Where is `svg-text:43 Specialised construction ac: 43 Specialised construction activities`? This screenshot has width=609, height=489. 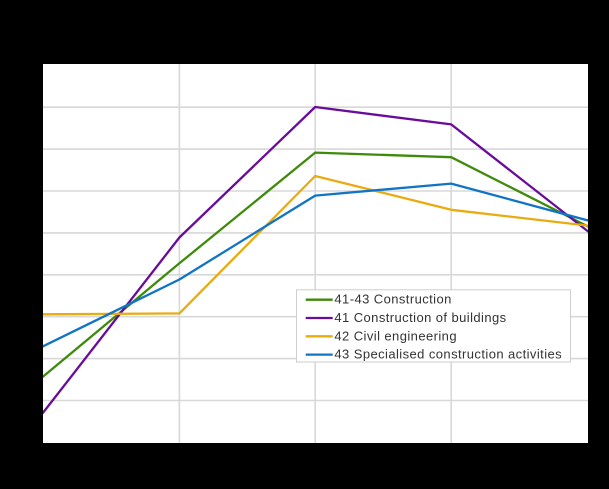 svg-text:43 Specialised construction ac: 43 Specialised construction activities is located at coordinates (448, 354).